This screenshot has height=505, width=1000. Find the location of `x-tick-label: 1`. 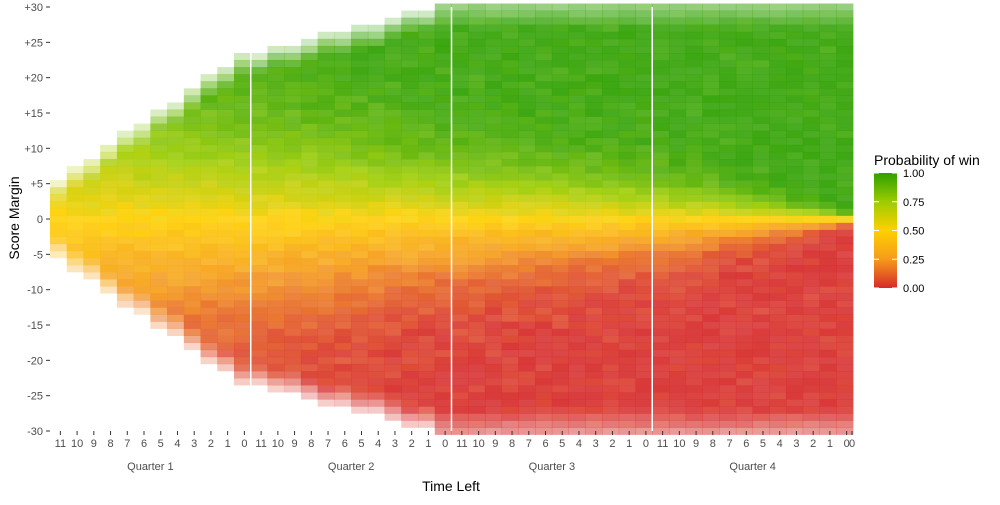

x-tick-label: 1 is located at coordinates (428, 444).